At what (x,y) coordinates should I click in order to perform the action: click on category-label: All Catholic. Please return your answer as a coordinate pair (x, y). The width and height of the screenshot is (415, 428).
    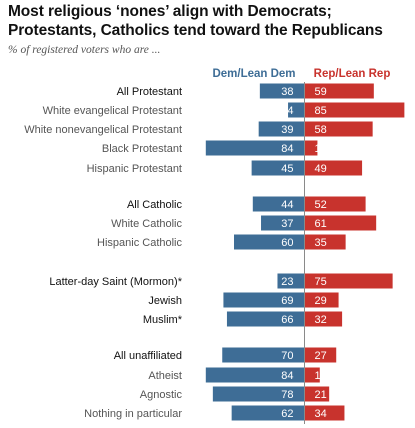
    Looking at the image, I should click on (155, 205).